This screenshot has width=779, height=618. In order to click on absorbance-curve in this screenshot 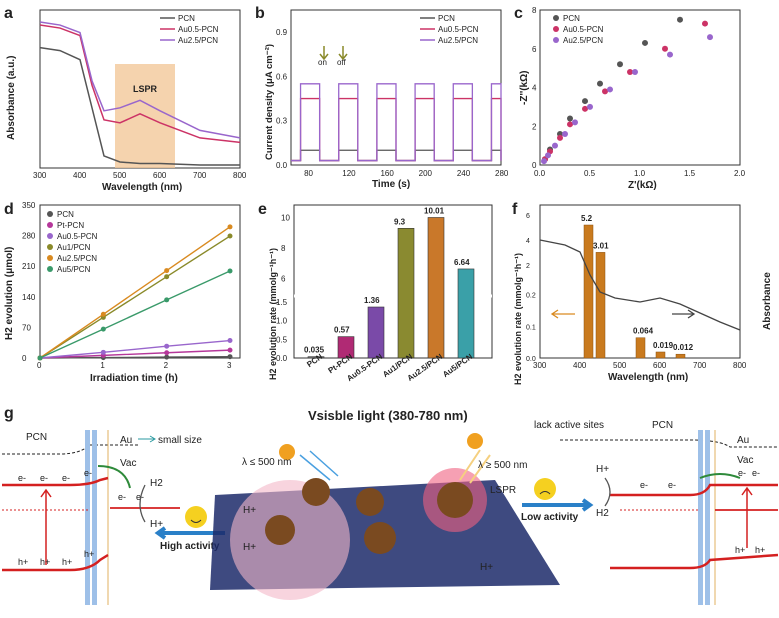, I will do `click(640, 285)`.